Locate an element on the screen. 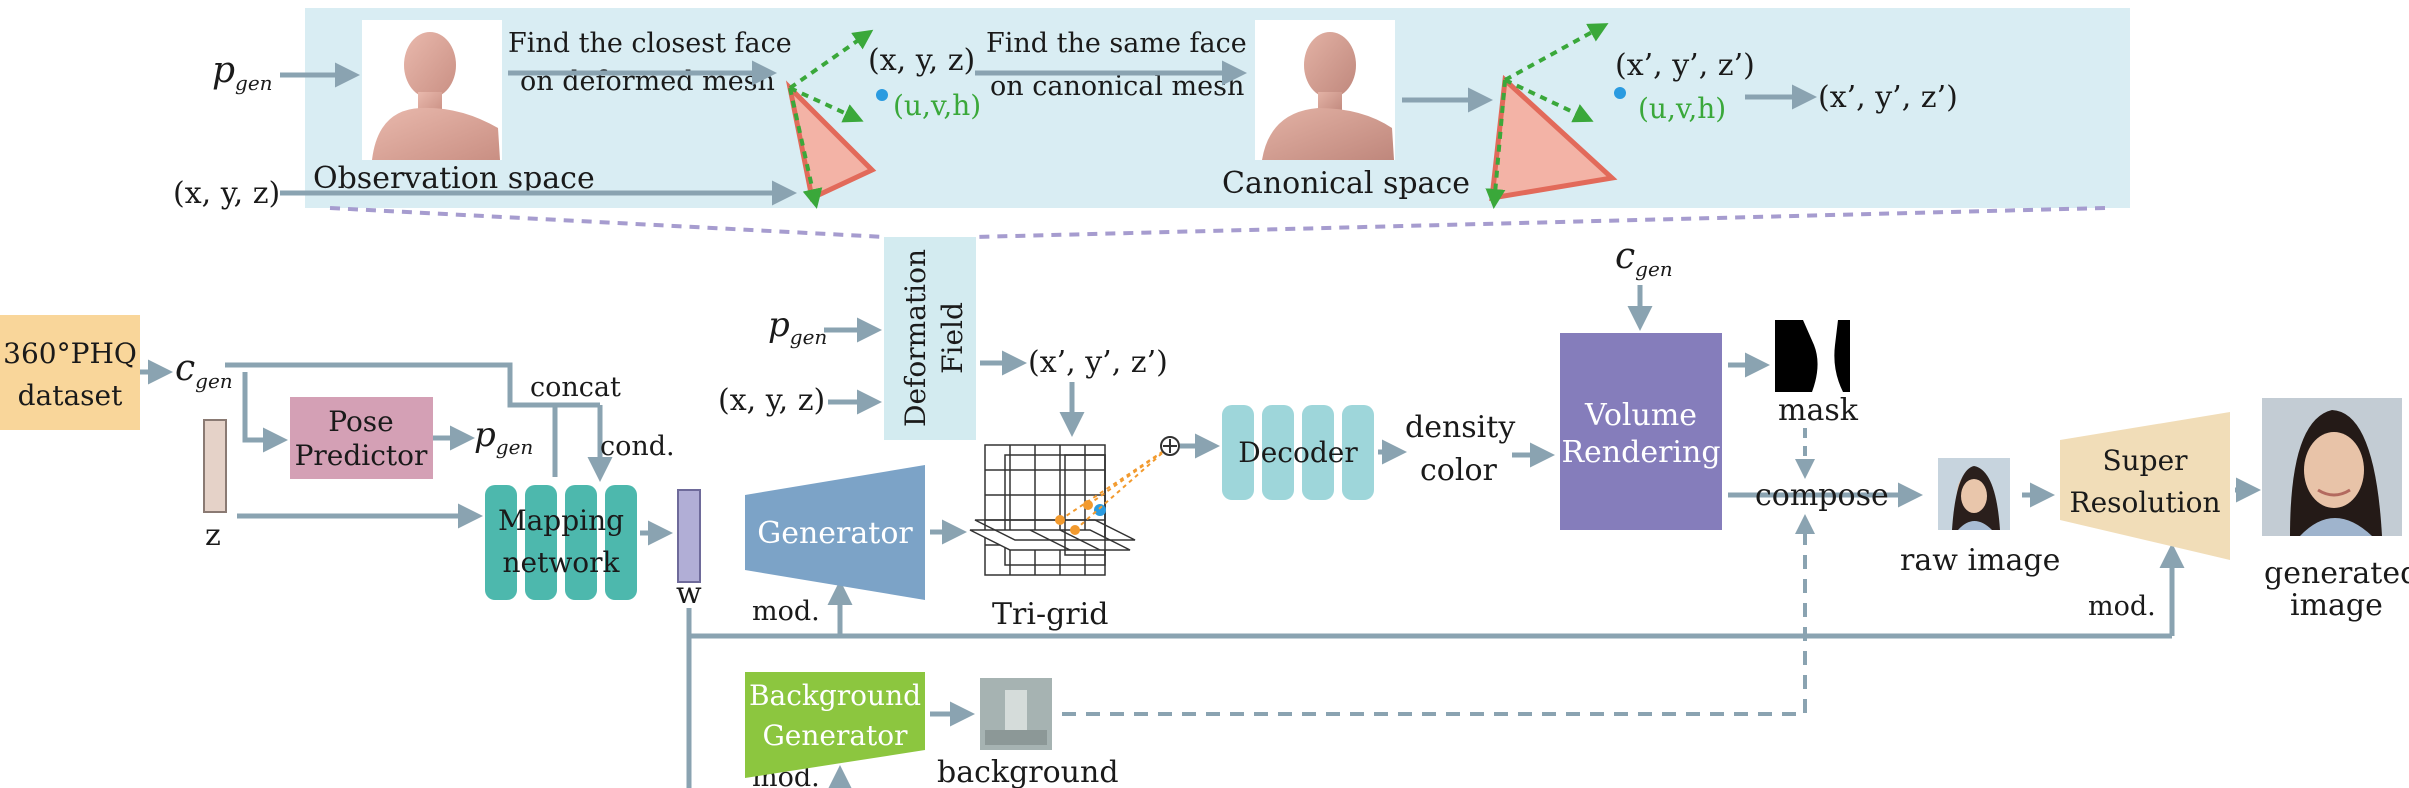  find-closest-line1: Find the closest face is located at coordinates (650, 43).